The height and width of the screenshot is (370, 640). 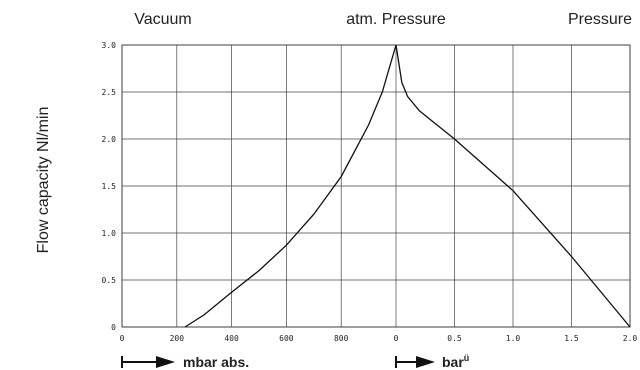 What do you see at coordinates (278, 362) in the screenshot?
I see `arrow` at bounding box center [278, 362].